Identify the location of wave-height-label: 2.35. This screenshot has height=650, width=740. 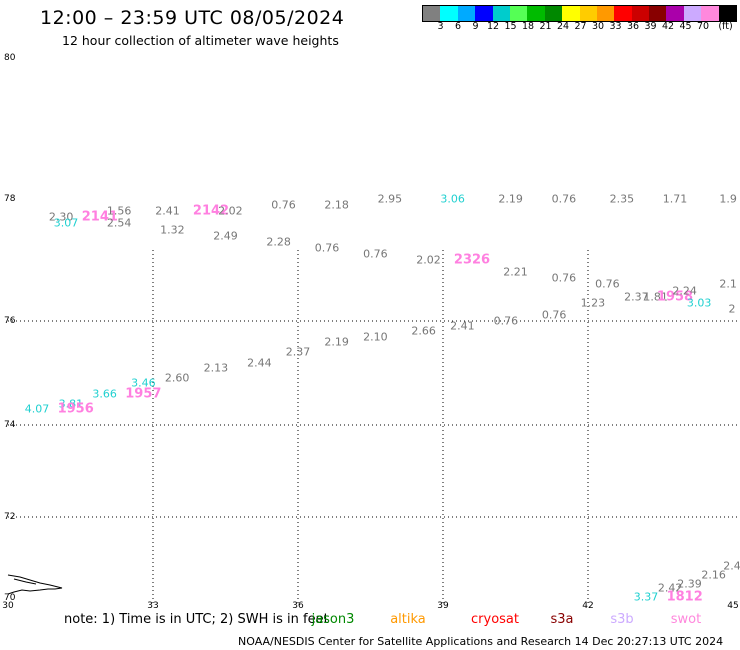
(622, 199).